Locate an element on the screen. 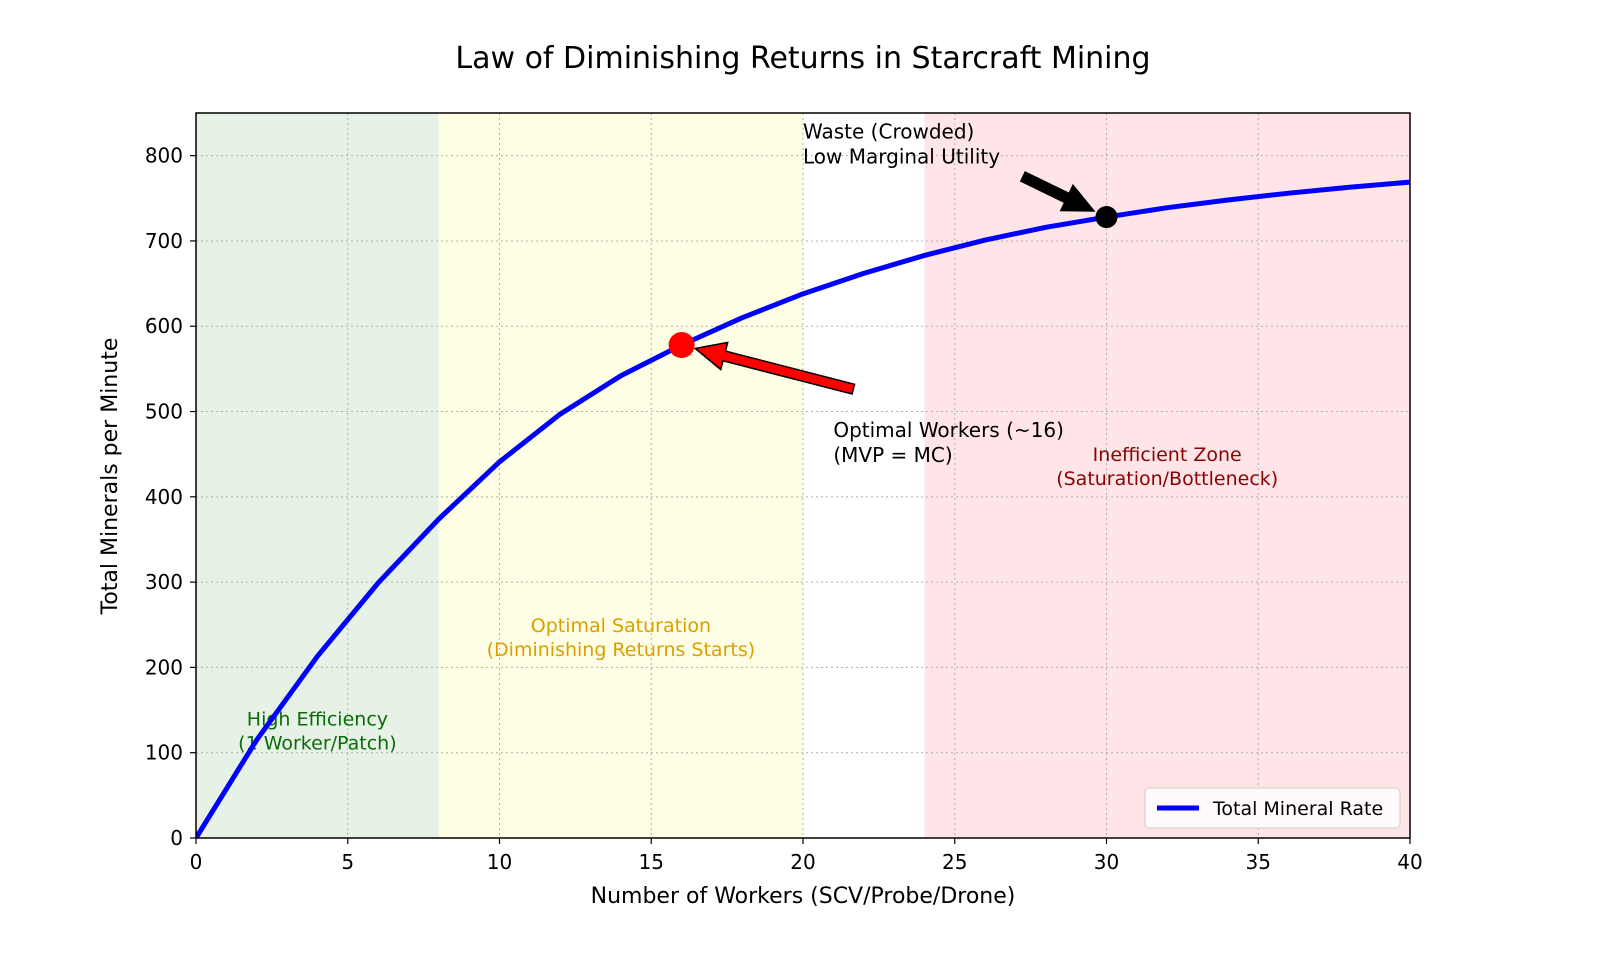 This screenshot has width=1600, height=960. annotation-text-waste-line-0: Waste (Crowded) is located at coordinates (888, 132).